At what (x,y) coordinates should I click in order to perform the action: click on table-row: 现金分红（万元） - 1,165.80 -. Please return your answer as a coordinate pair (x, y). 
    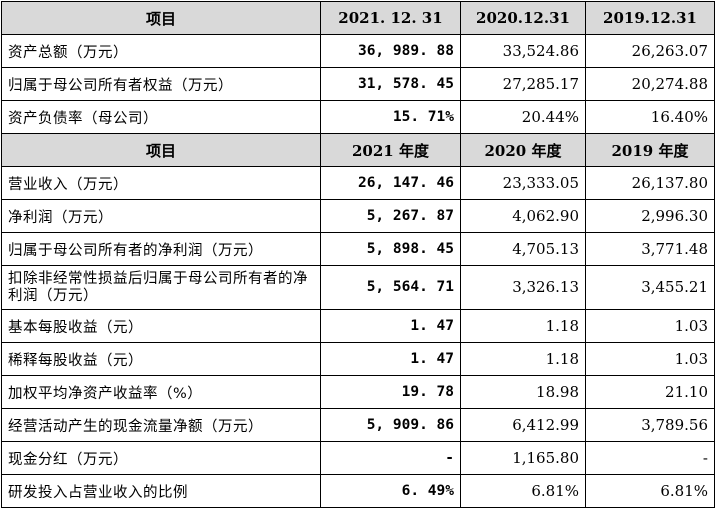
    Looking at the image, I should click on (358, 458).